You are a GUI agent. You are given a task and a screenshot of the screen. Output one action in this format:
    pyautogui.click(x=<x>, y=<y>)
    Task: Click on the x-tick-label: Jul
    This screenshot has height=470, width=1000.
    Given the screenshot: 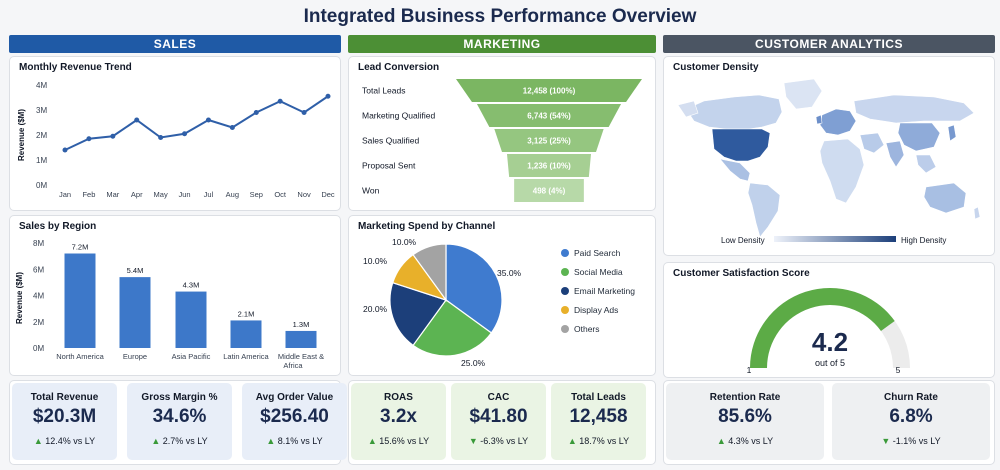 What is the action you would take?
    pyautogui.click(x=209, y=194)
    